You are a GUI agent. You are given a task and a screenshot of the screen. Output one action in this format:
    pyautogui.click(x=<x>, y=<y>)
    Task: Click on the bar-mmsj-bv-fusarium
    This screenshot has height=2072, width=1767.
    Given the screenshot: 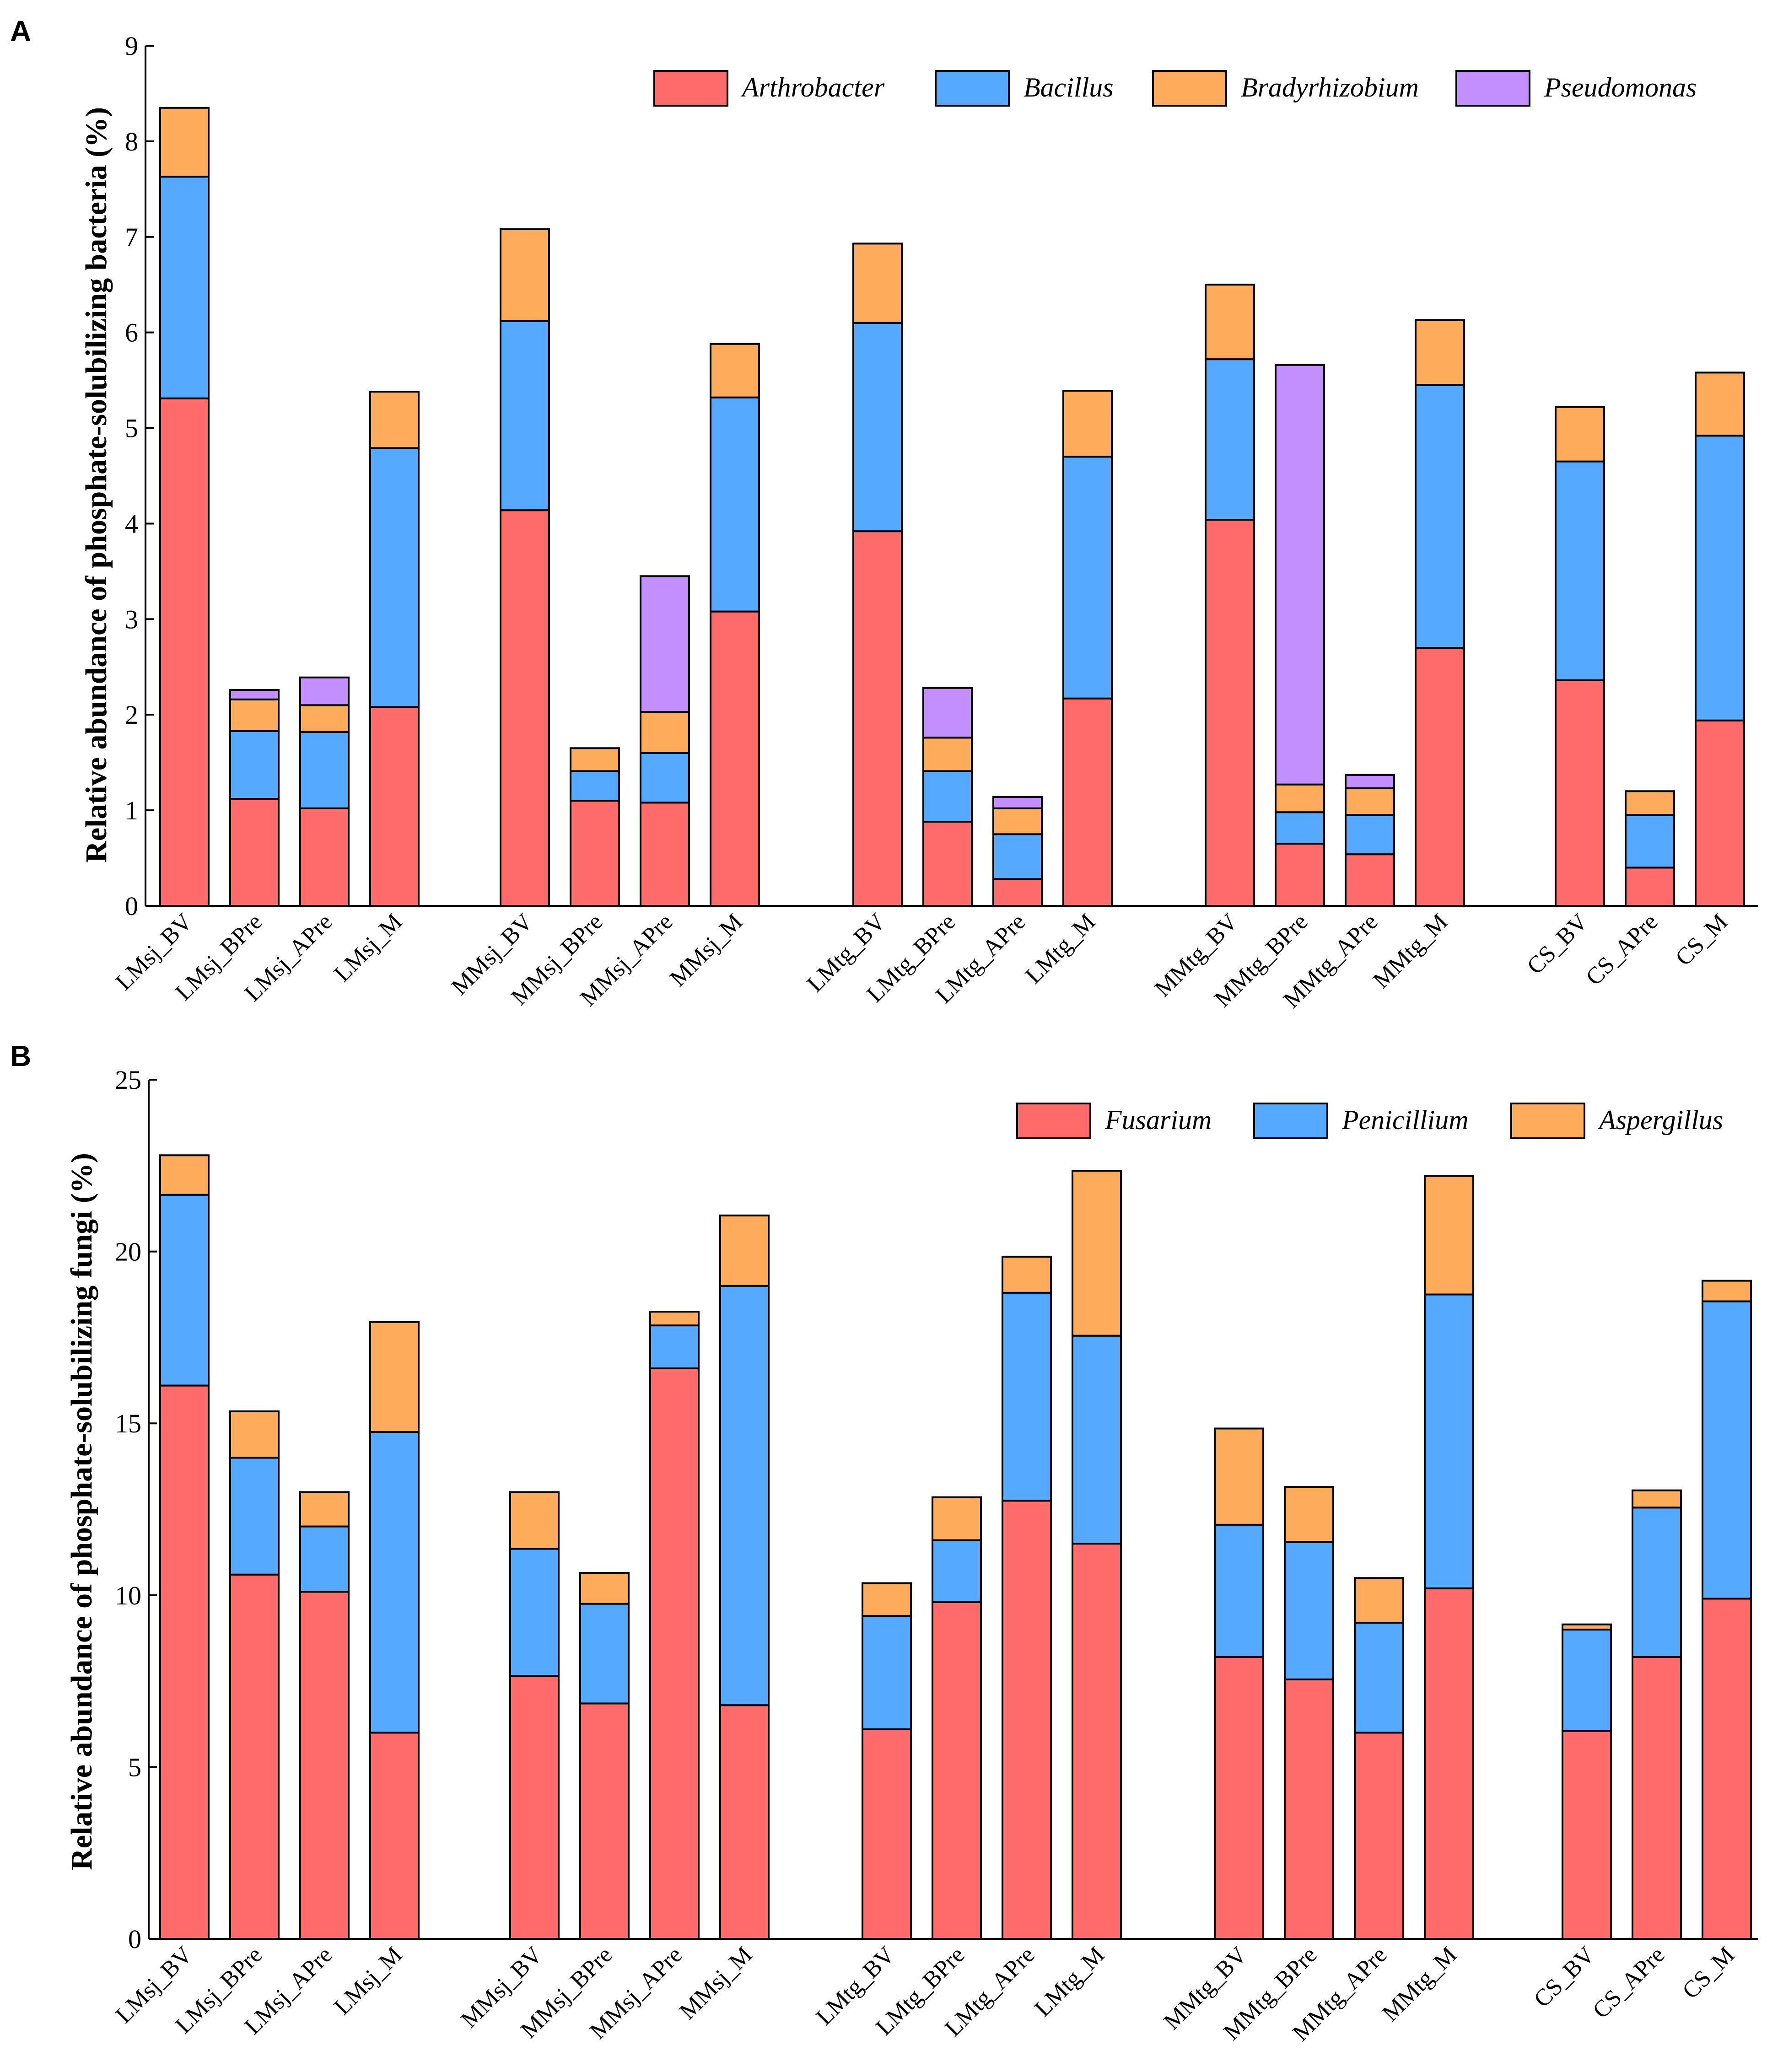 What is the action you would take?
    pyautogui.click(x=534, y=1808)
    